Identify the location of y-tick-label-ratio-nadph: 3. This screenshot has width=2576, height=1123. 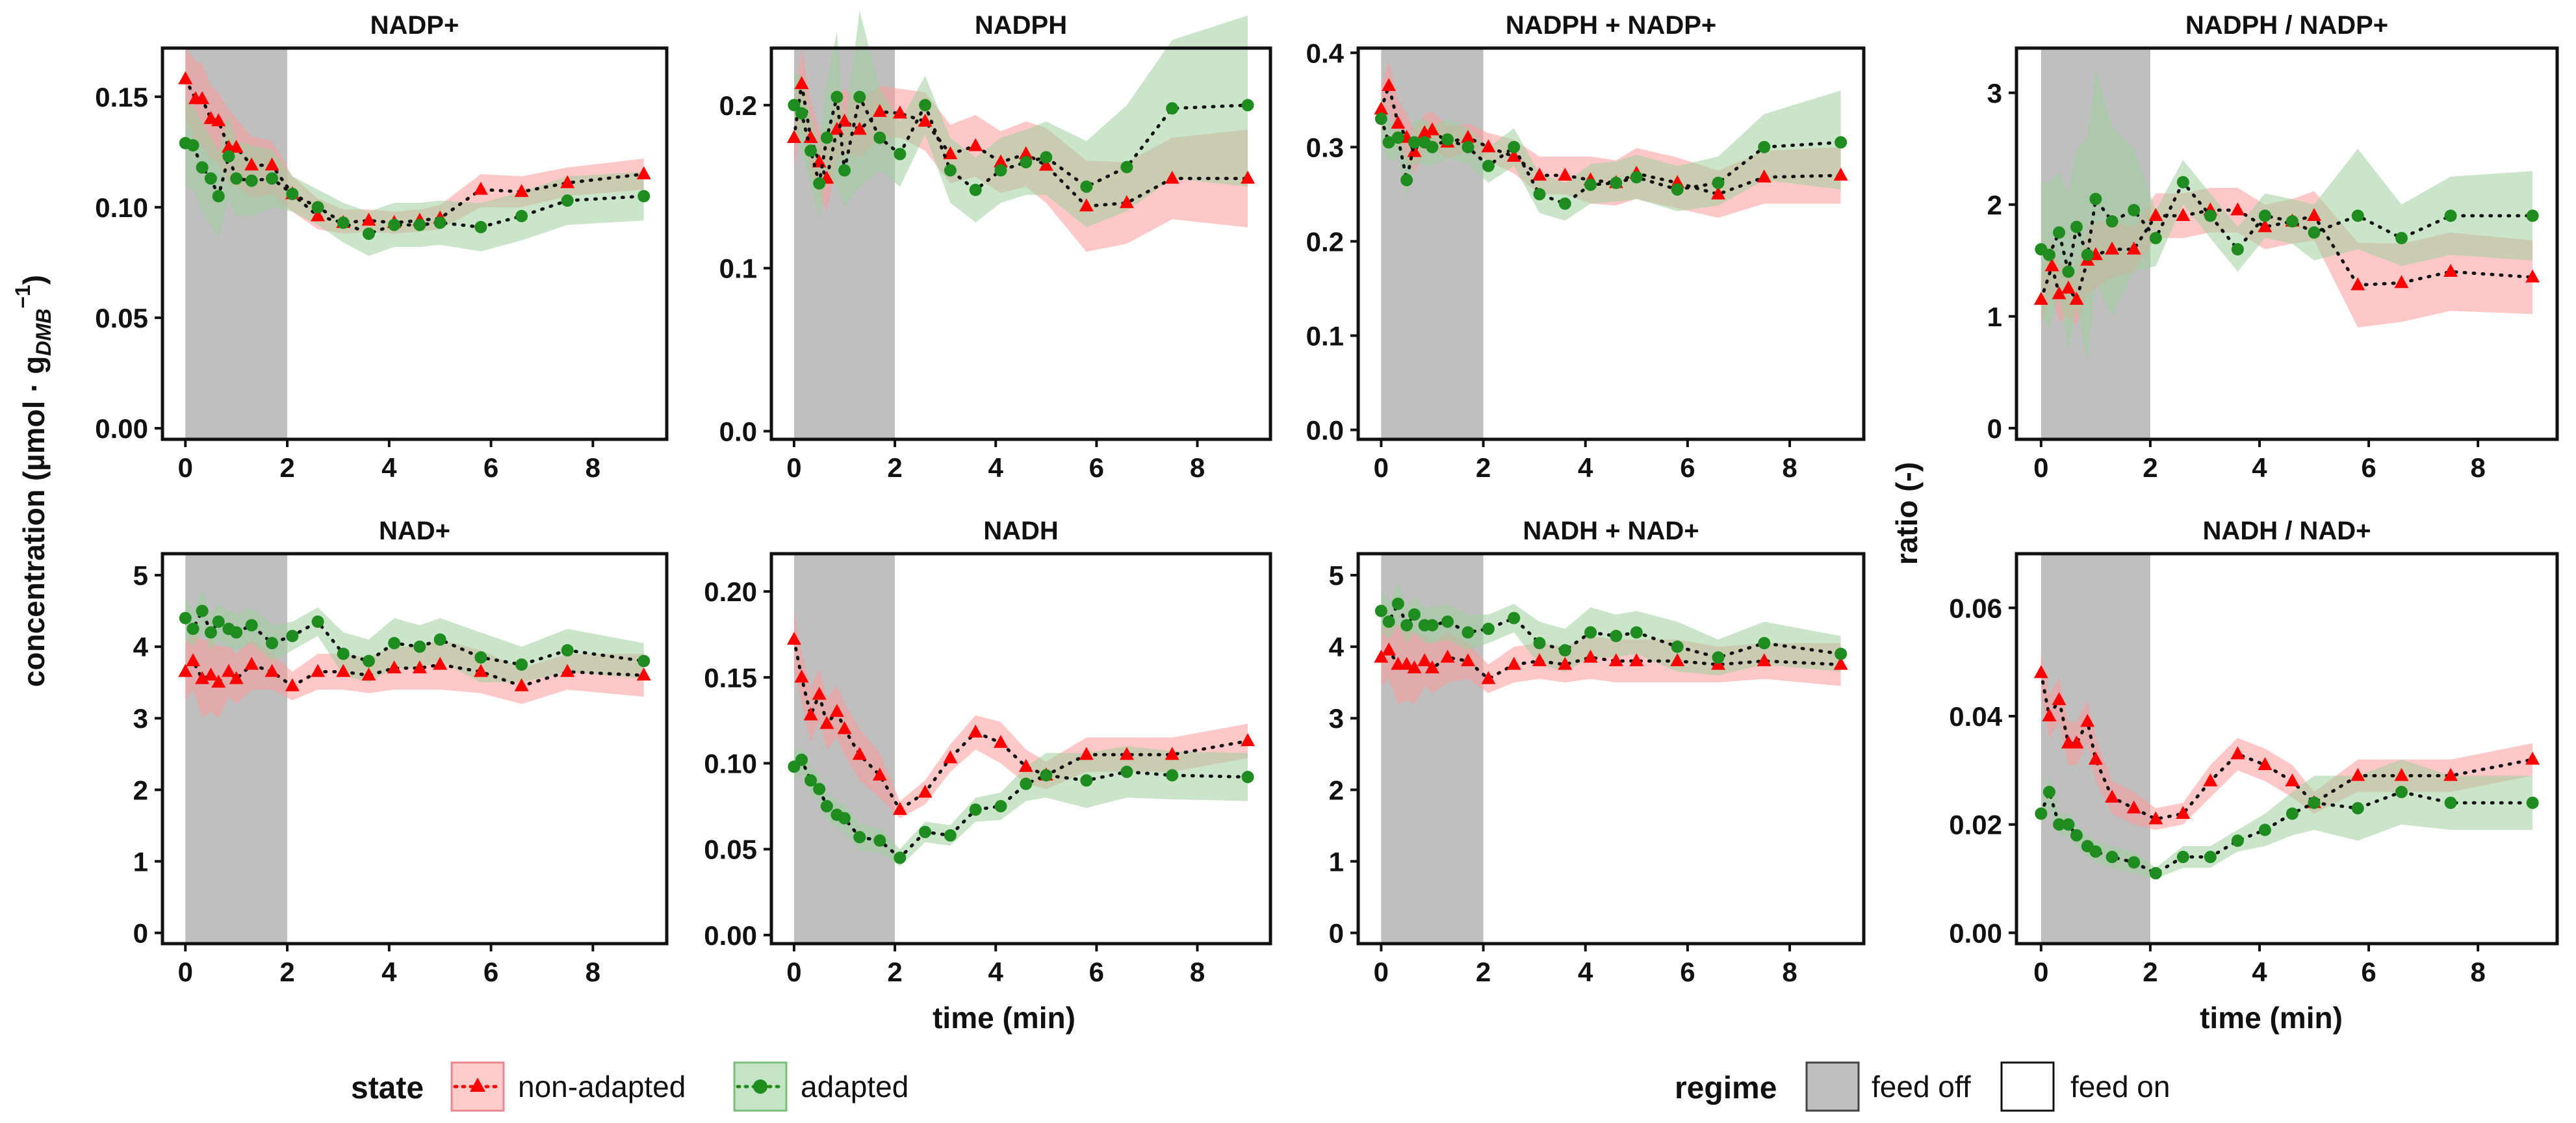
(1994, 94).